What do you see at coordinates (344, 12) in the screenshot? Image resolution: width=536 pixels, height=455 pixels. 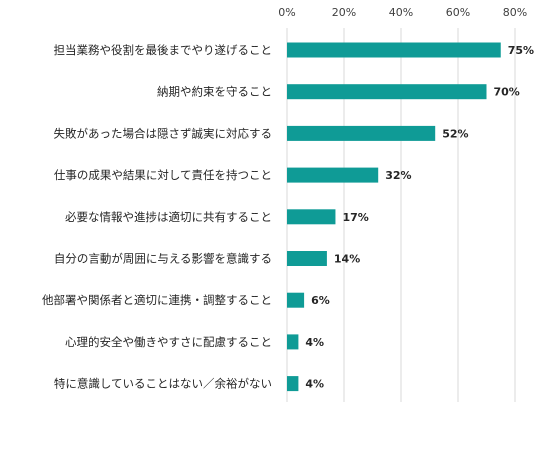 I see `x-tick-label: 20%` at bounding box center [344, 12].